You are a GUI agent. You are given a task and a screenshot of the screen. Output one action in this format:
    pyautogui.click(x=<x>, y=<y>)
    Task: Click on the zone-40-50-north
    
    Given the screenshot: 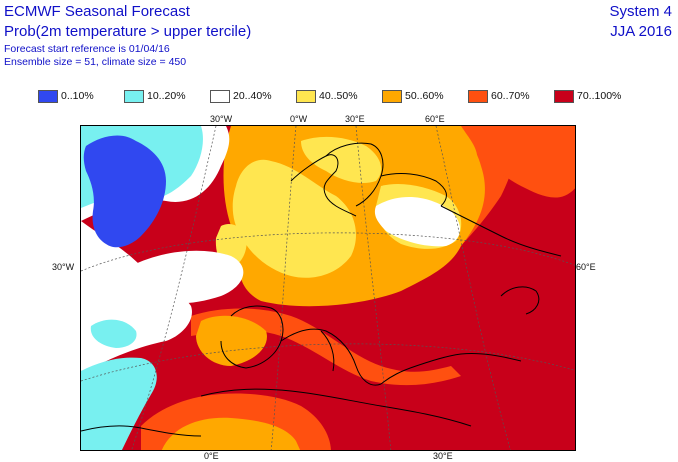 What is the action you would take?
    pyautogui.click(x=341, y=159)
    